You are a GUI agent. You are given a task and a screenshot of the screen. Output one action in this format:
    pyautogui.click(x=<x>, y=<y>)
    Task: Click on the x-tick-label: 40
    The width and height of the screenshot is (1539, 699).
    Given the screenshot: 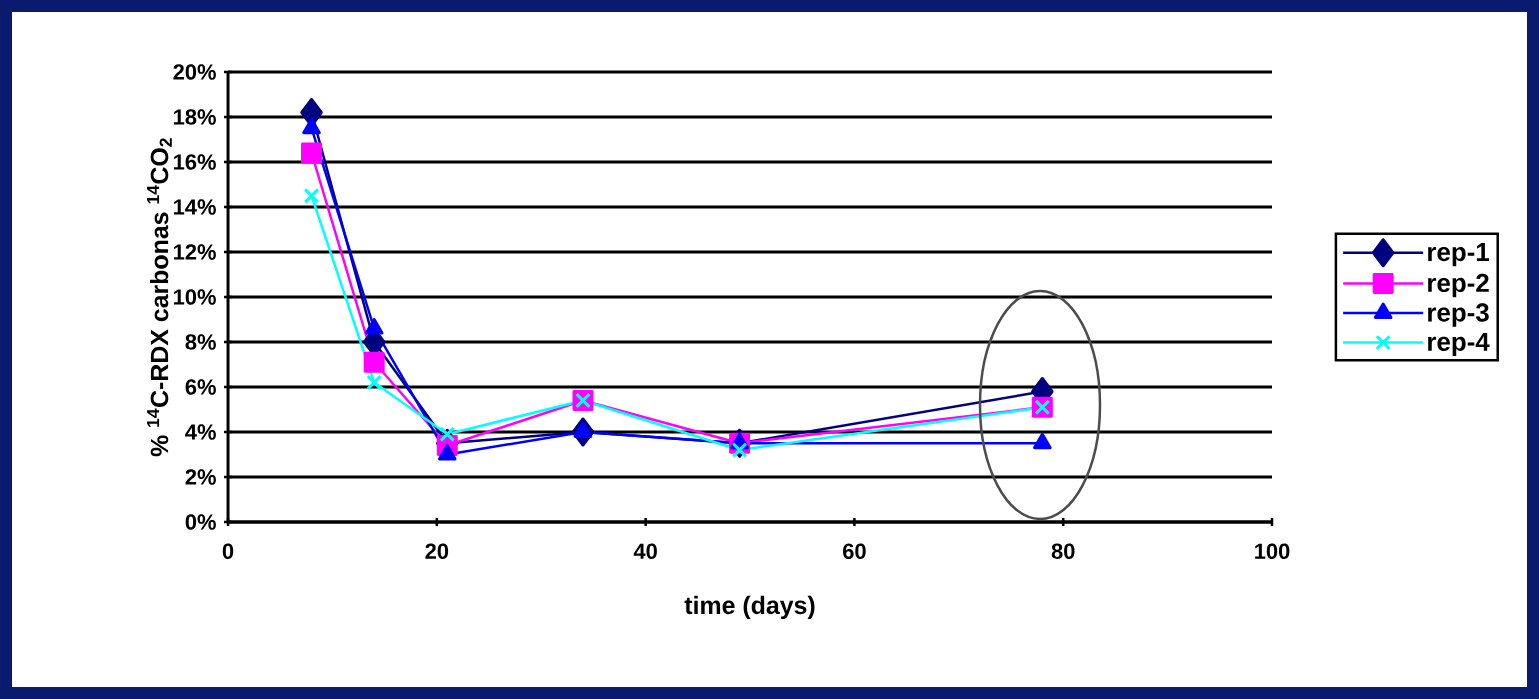 What is the action you would take?
    pyautogui.click(x=645, y=551)
    